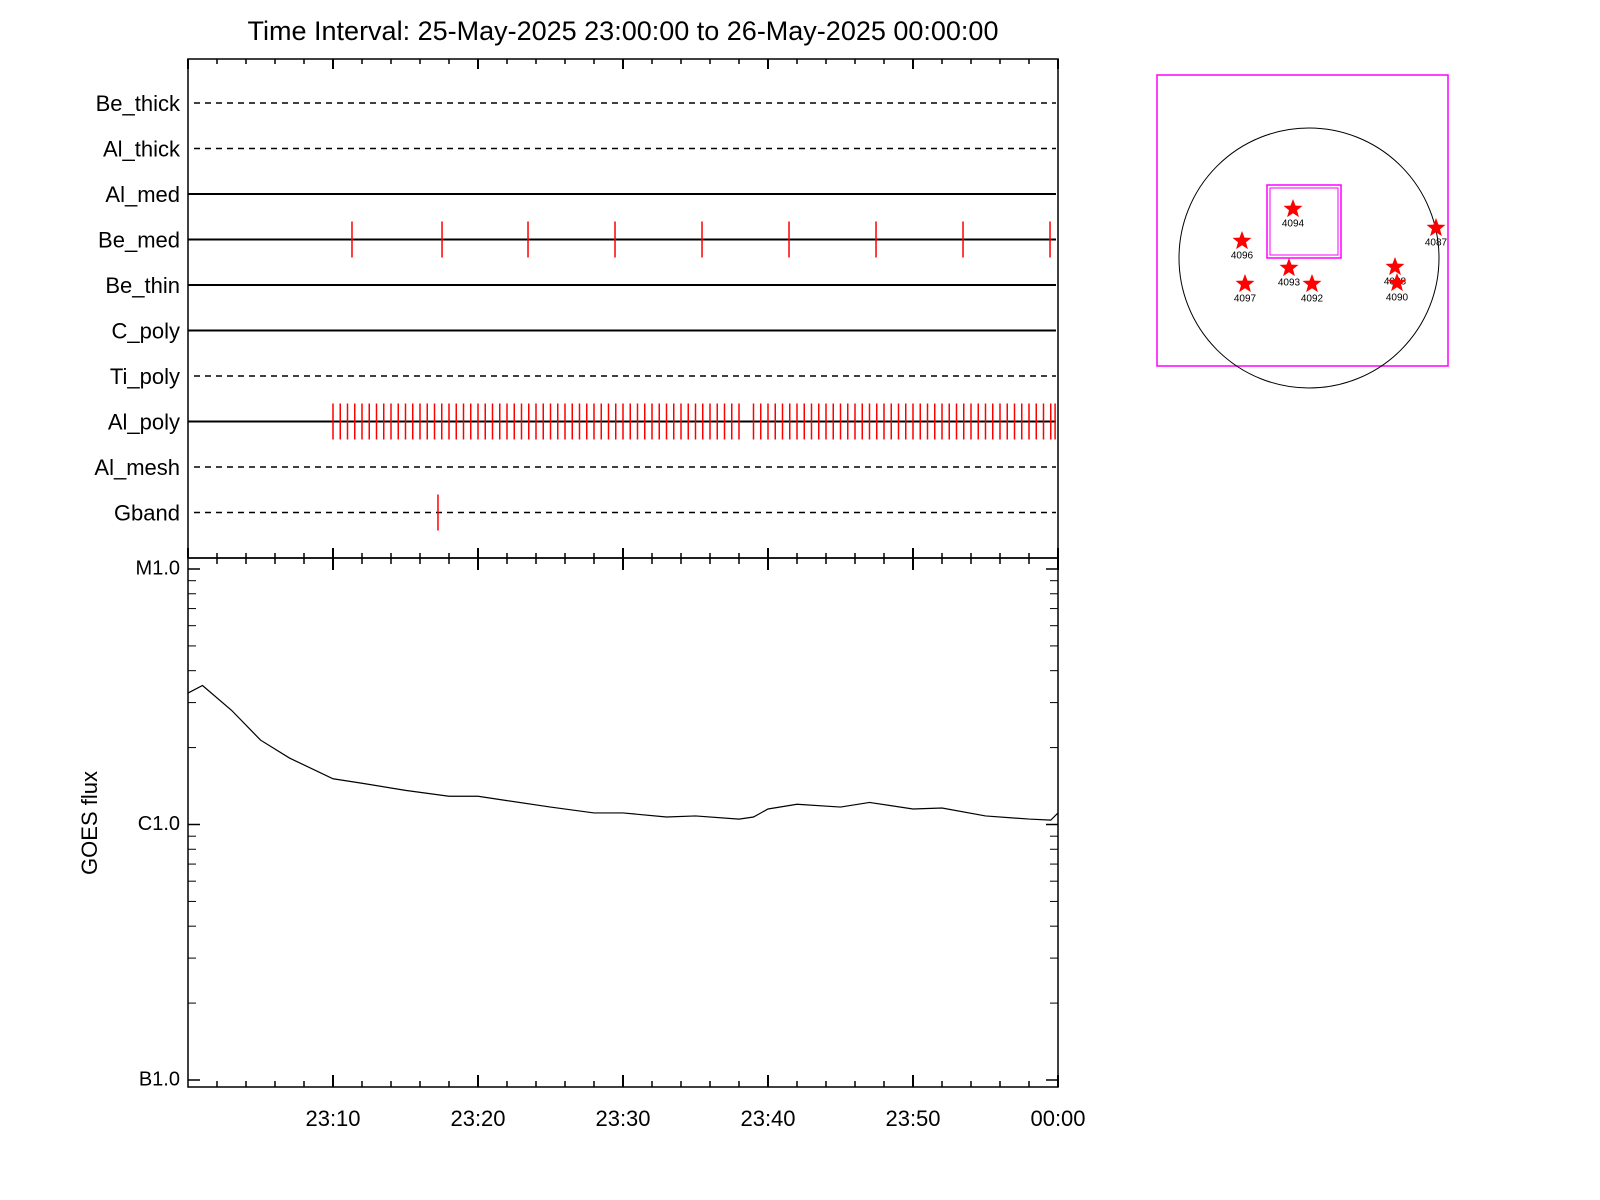  What do you see at coordinates (142, 285) in the screenshot?
I see `row-label: Be_thin` at bounding box center [142, 285].